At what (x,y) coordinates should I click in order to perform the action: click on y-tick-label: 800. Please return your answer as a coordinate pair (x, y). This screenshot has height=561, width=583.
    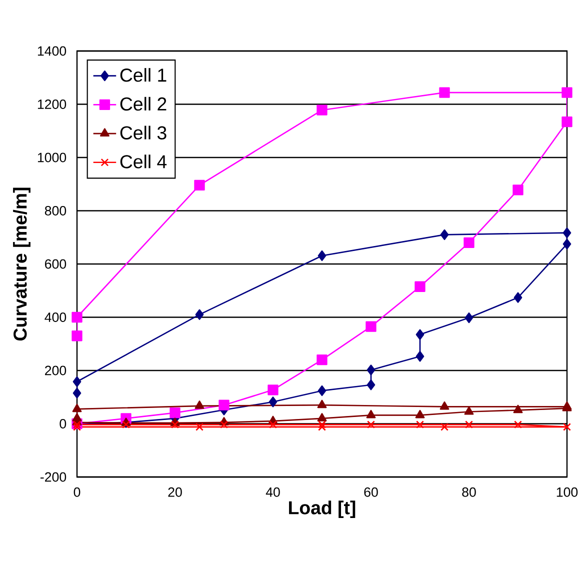
    Looking at the image, I should click on (55, 211).